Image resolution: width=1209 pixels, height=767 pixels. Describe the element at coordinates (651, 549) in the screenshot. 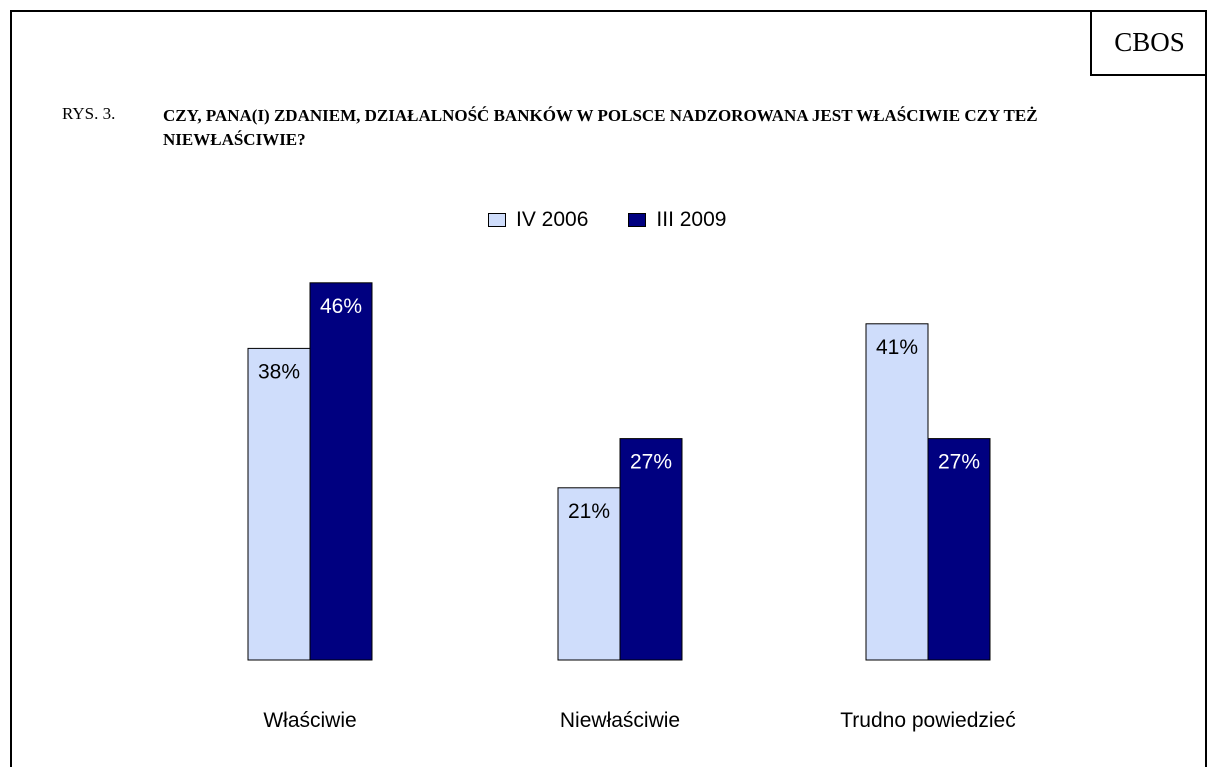

I see `bar-iii-2009-niewlasciwie` at that location.